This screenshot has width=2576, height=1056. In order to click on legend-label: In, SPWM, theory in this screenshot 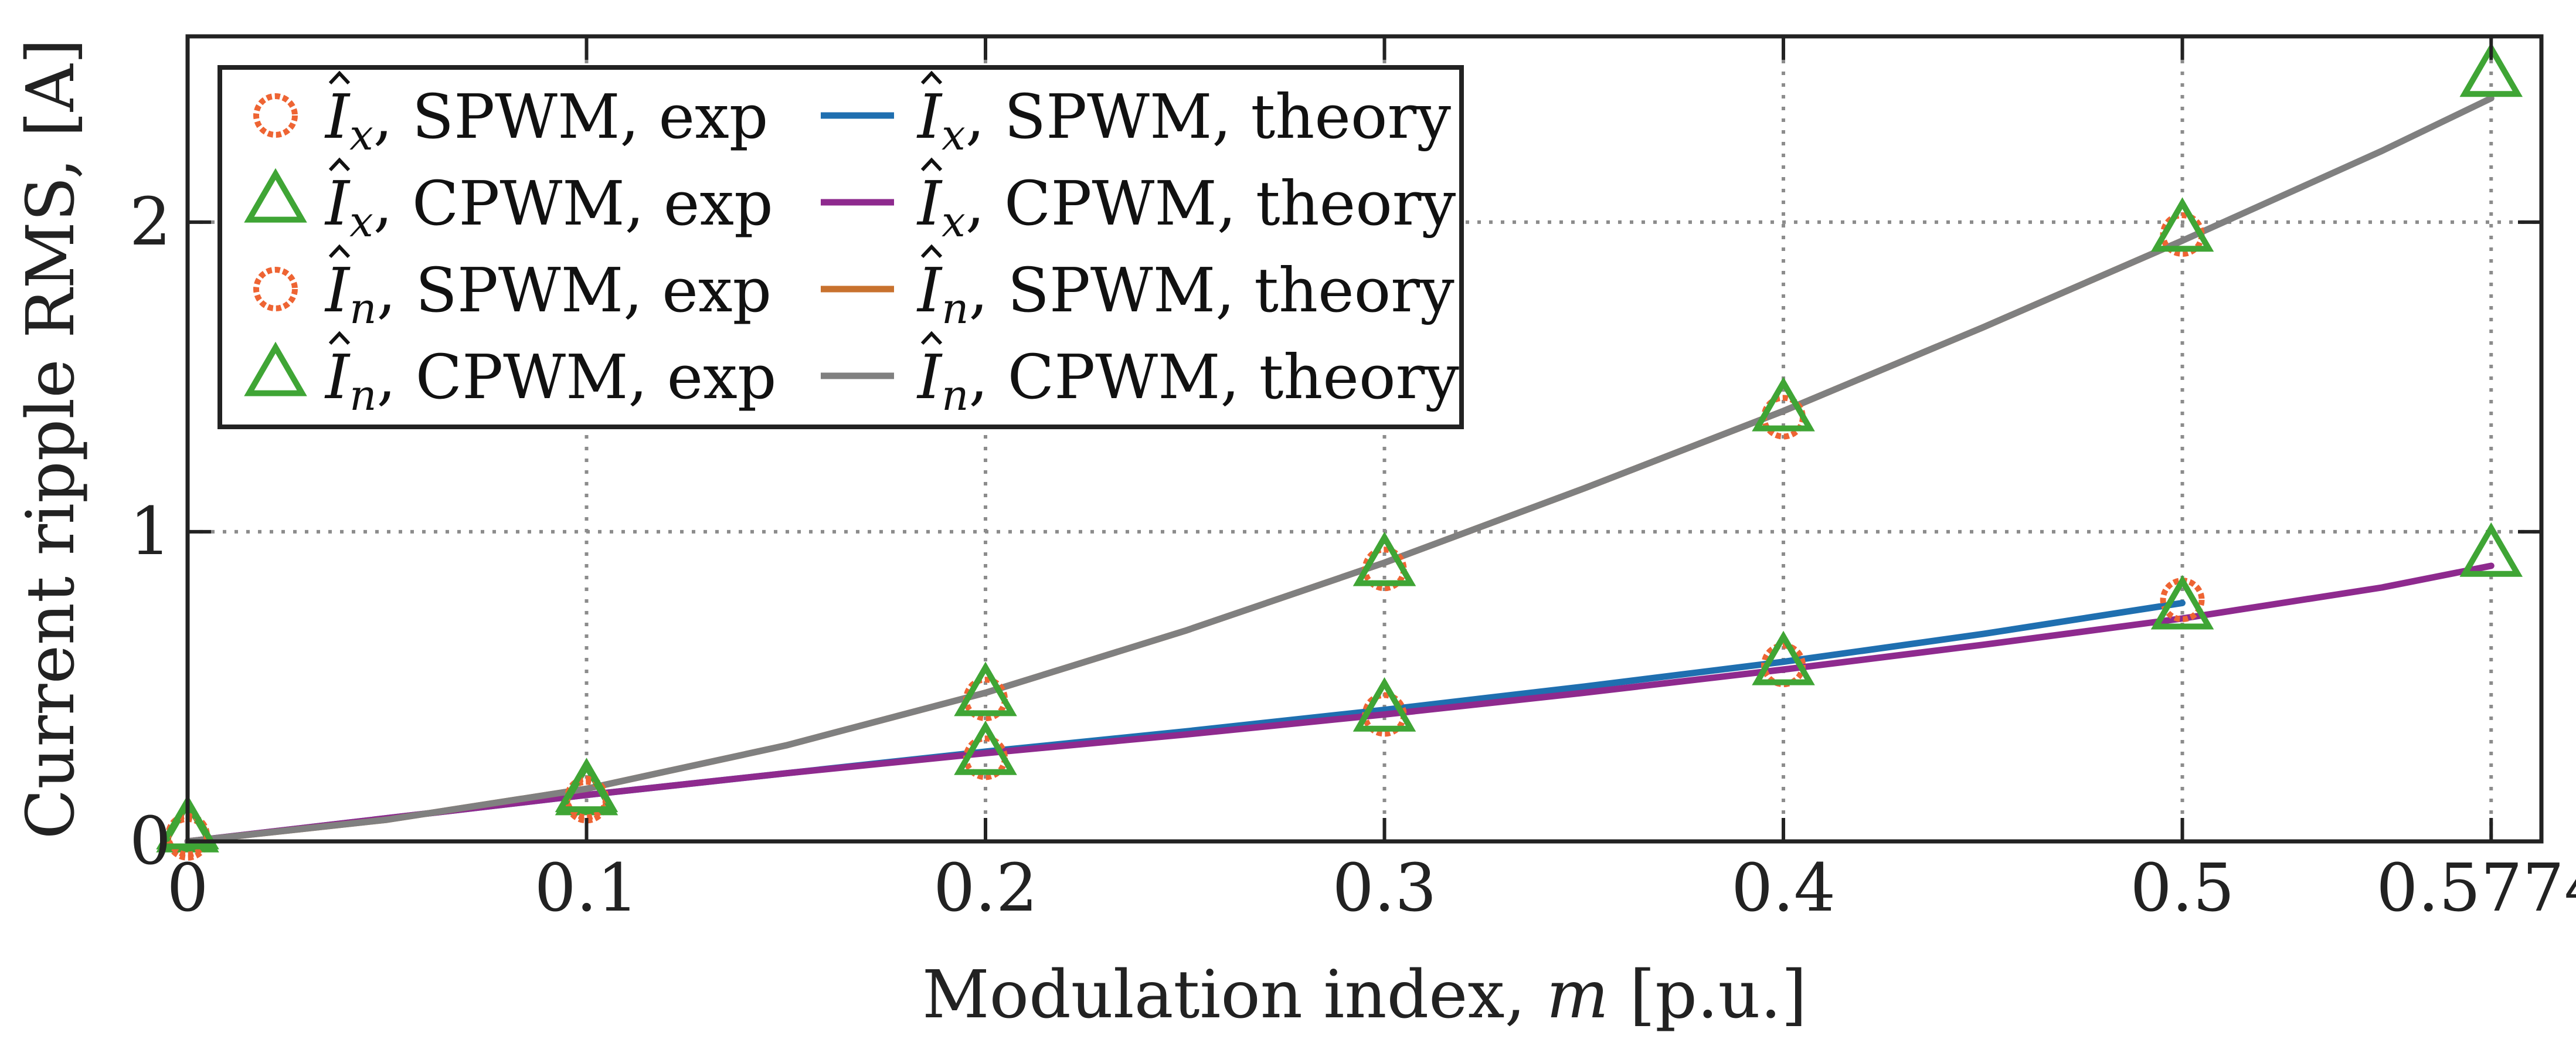, I will do `click(1185, 294)`.